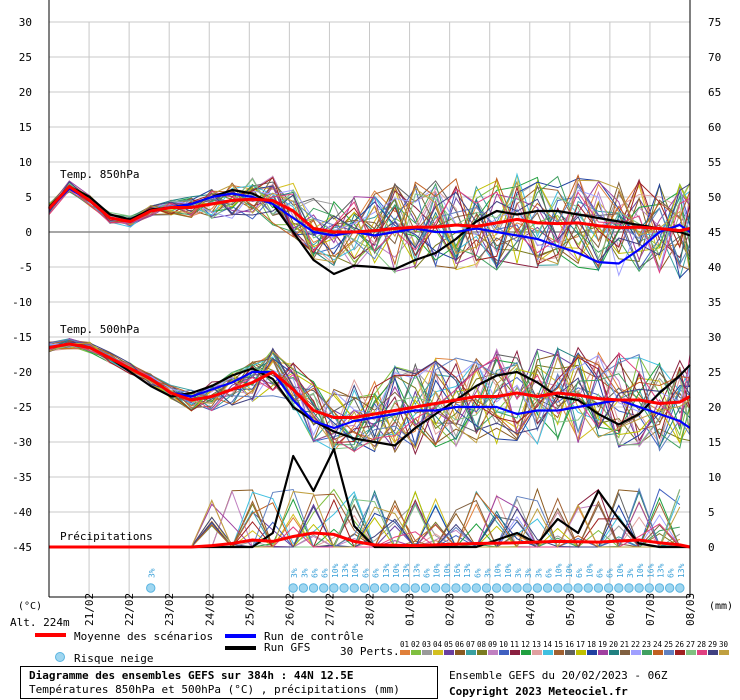  What do you see at coordinates (404, 644) in the screenshot?
I see `pert-number: 01` at bounding box center [404, 644].